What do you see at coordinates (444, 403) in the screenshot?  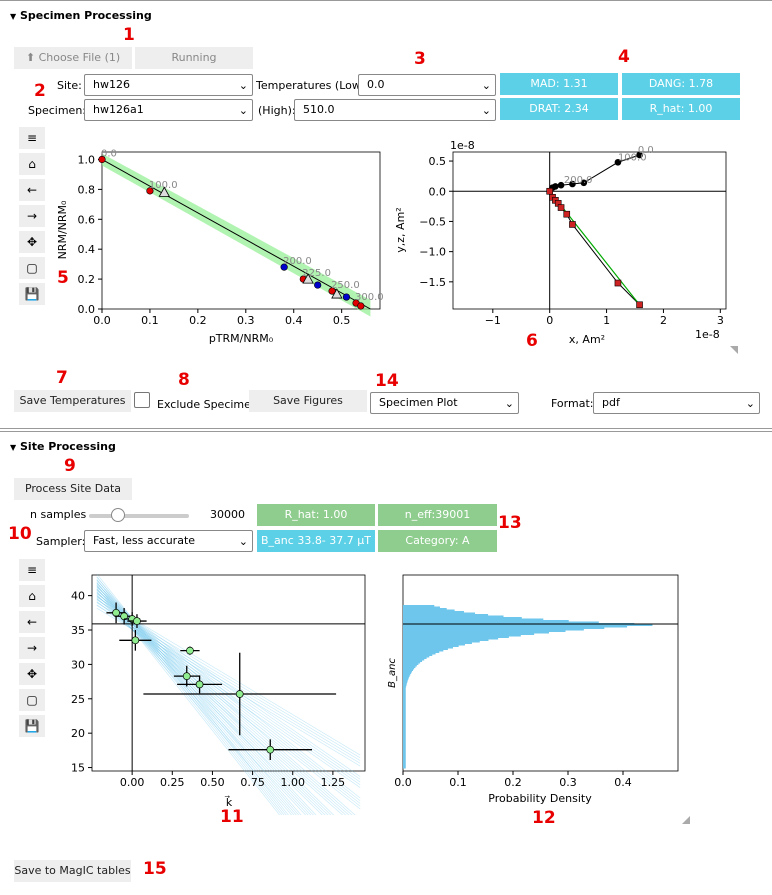 I see `plot-select: Specimen Plot ⌄` at bounding box center [444, 403].